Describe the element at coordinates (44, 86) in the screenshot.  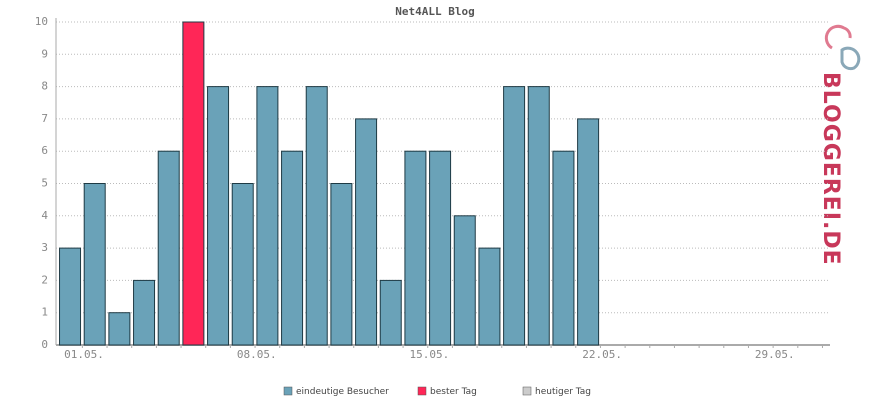
I see `y-tick-label: 8` at that location.